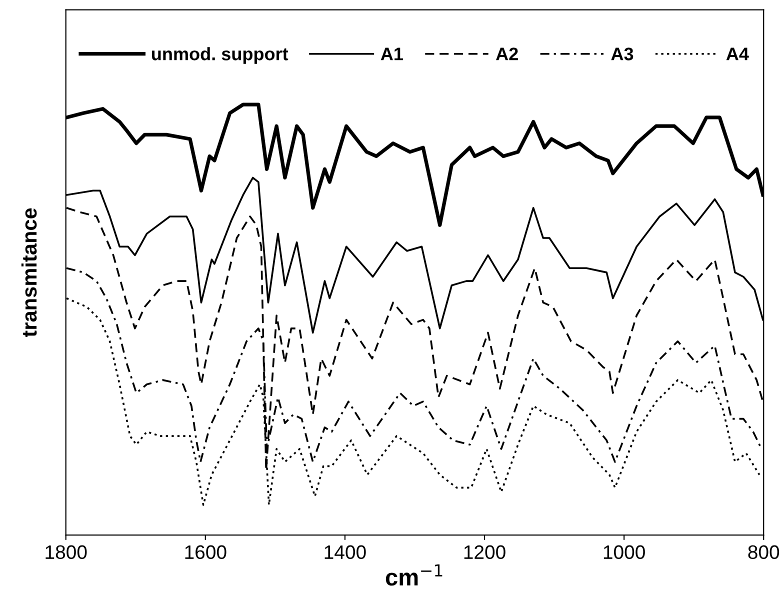 This screenshot has width=784, height=615. Describe the element at coordinates (737, 54) in the screenshot. I see `legend-label: A4` at that location.